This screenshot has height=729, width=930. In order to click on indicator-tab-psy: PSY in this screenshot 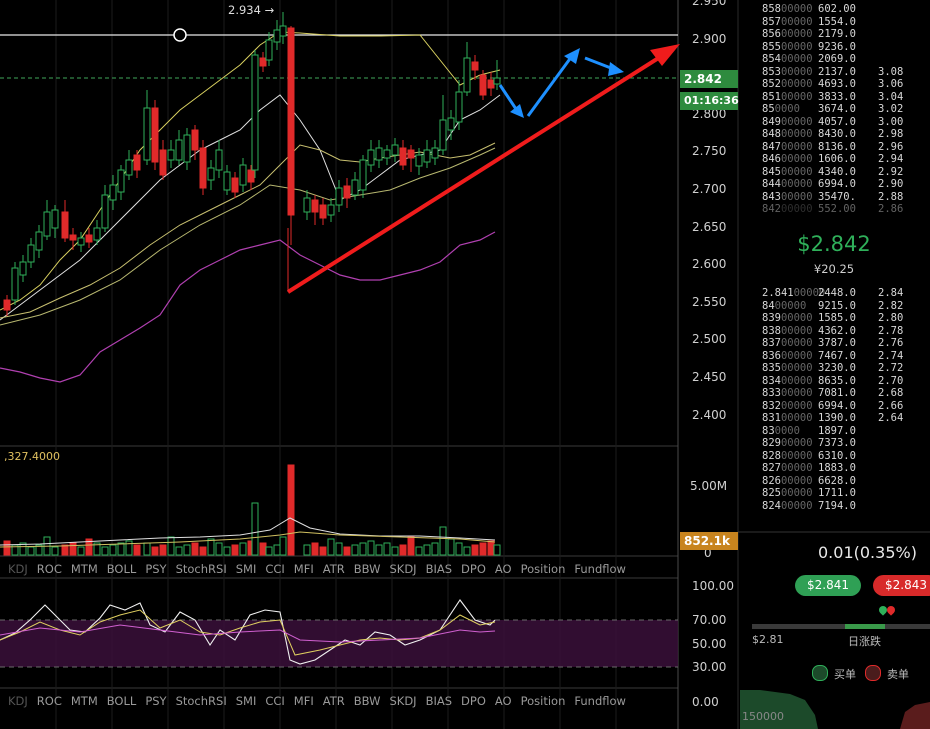, I will do `click(156, 569)`.